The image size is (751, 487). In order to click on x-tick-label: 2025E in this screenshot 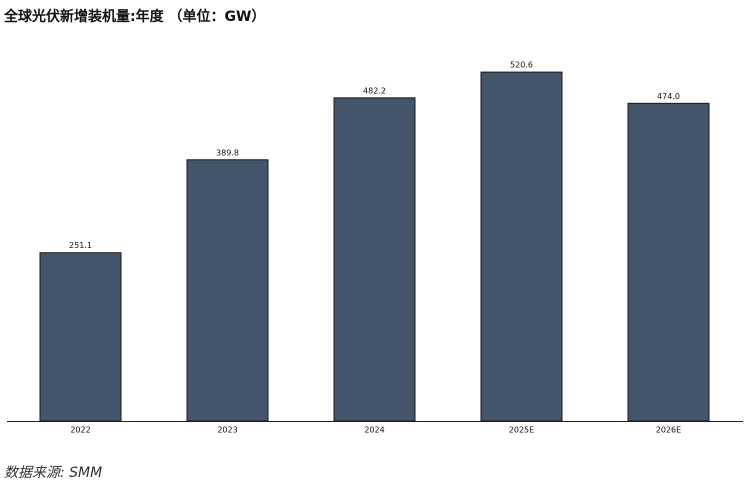, I will do `click(521, 430)`.